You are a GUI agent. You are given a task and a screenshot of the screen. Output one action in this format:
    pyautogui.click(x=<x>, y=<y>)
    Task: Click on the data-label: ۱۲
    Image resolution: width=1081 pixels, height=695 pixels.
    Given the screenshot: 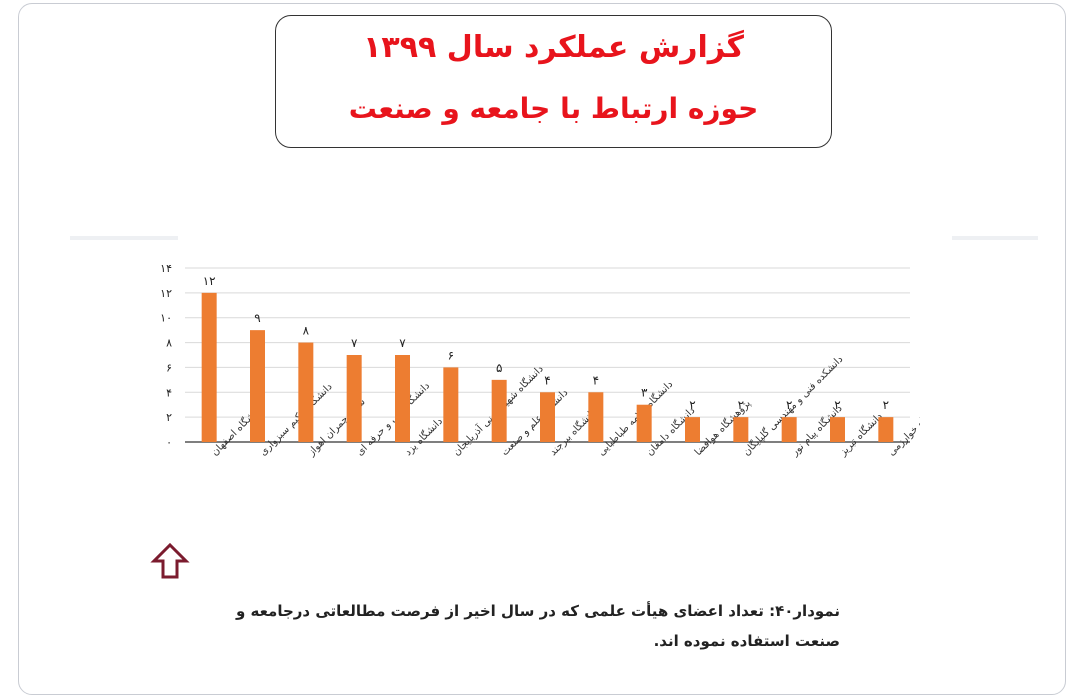 What is the action you would take?
    pyautogui.click(x=209, y=281)
    